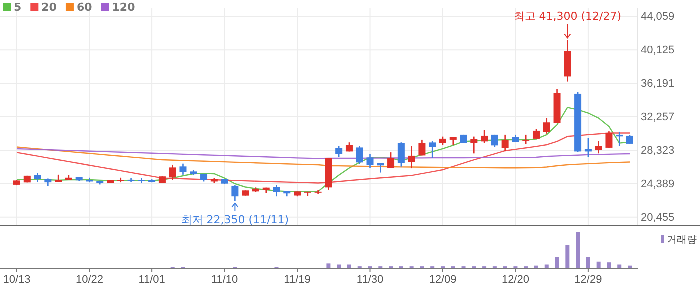 The height and width of the screenshot is (289, 700). Describe the element at coordinates (658, 17) in the screenshot. I see `y-tick-label: 44,059` at that location.